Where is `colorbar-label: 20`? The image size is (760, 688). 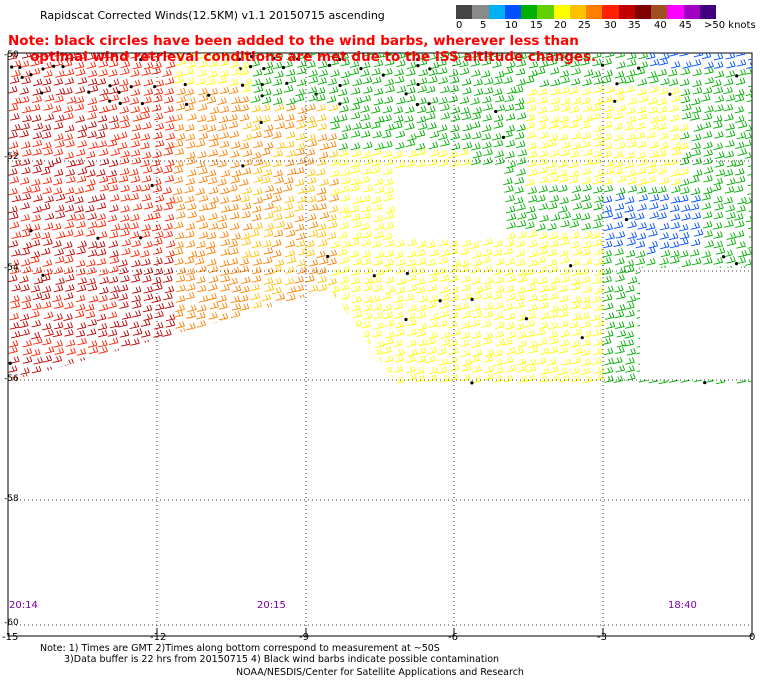 colorbar-label: 20 is located at coordinates (560, 25).